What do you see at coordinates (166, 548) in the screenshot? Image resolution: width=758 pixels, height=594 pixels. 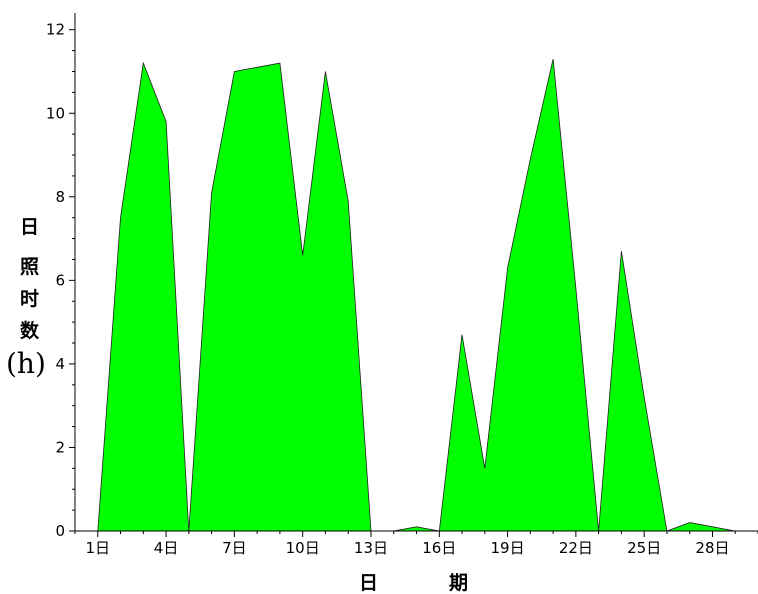 I see `x-tick-label: 4日` at bounding box center [166, 548].